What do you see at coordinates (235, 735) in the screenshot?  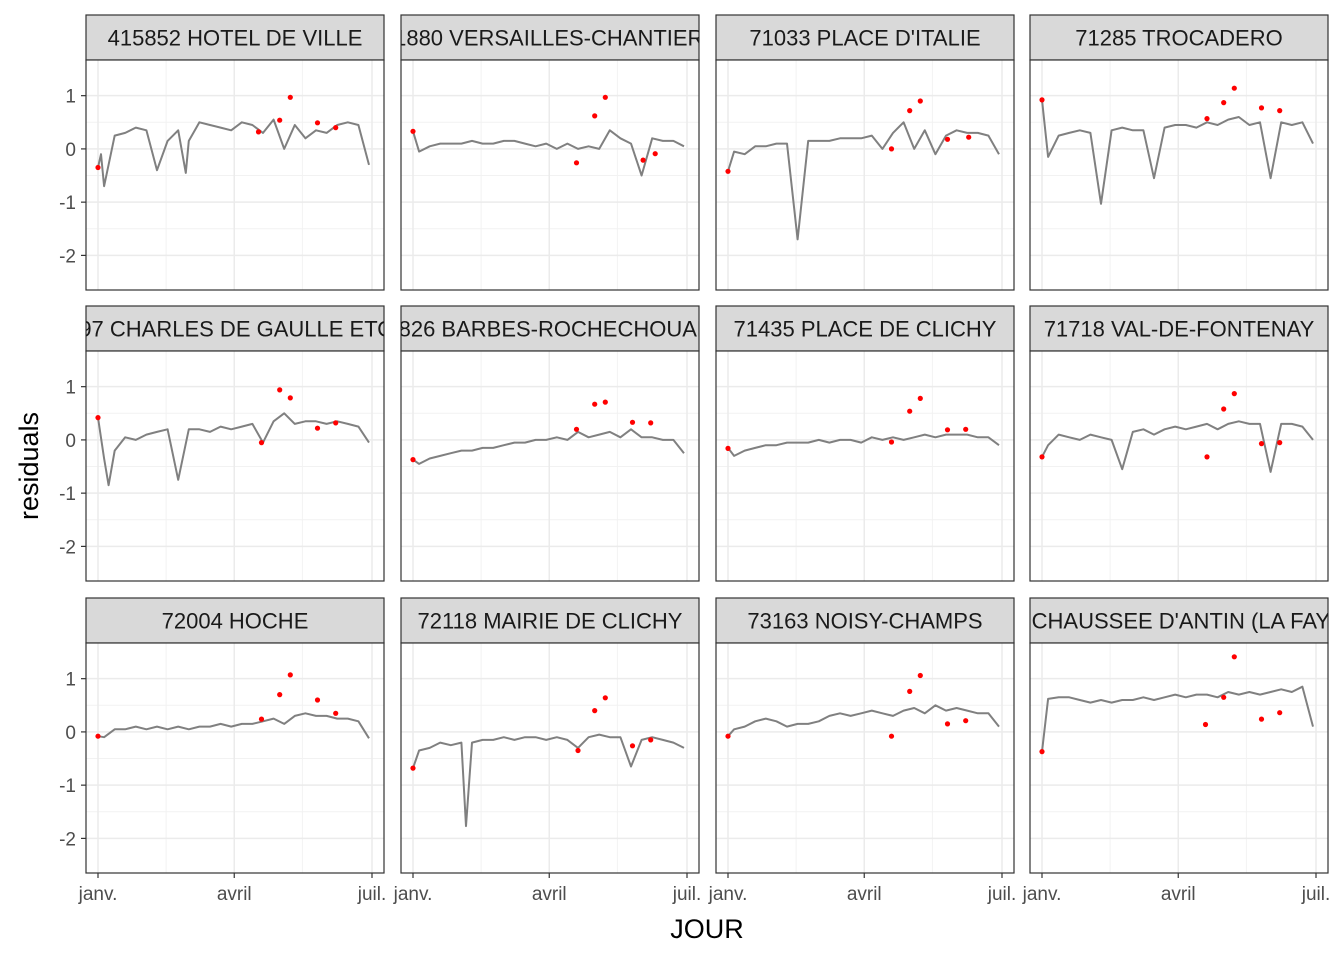 I see `facet-panel: 72004 HOCHE` at bounding box center [235, 735].